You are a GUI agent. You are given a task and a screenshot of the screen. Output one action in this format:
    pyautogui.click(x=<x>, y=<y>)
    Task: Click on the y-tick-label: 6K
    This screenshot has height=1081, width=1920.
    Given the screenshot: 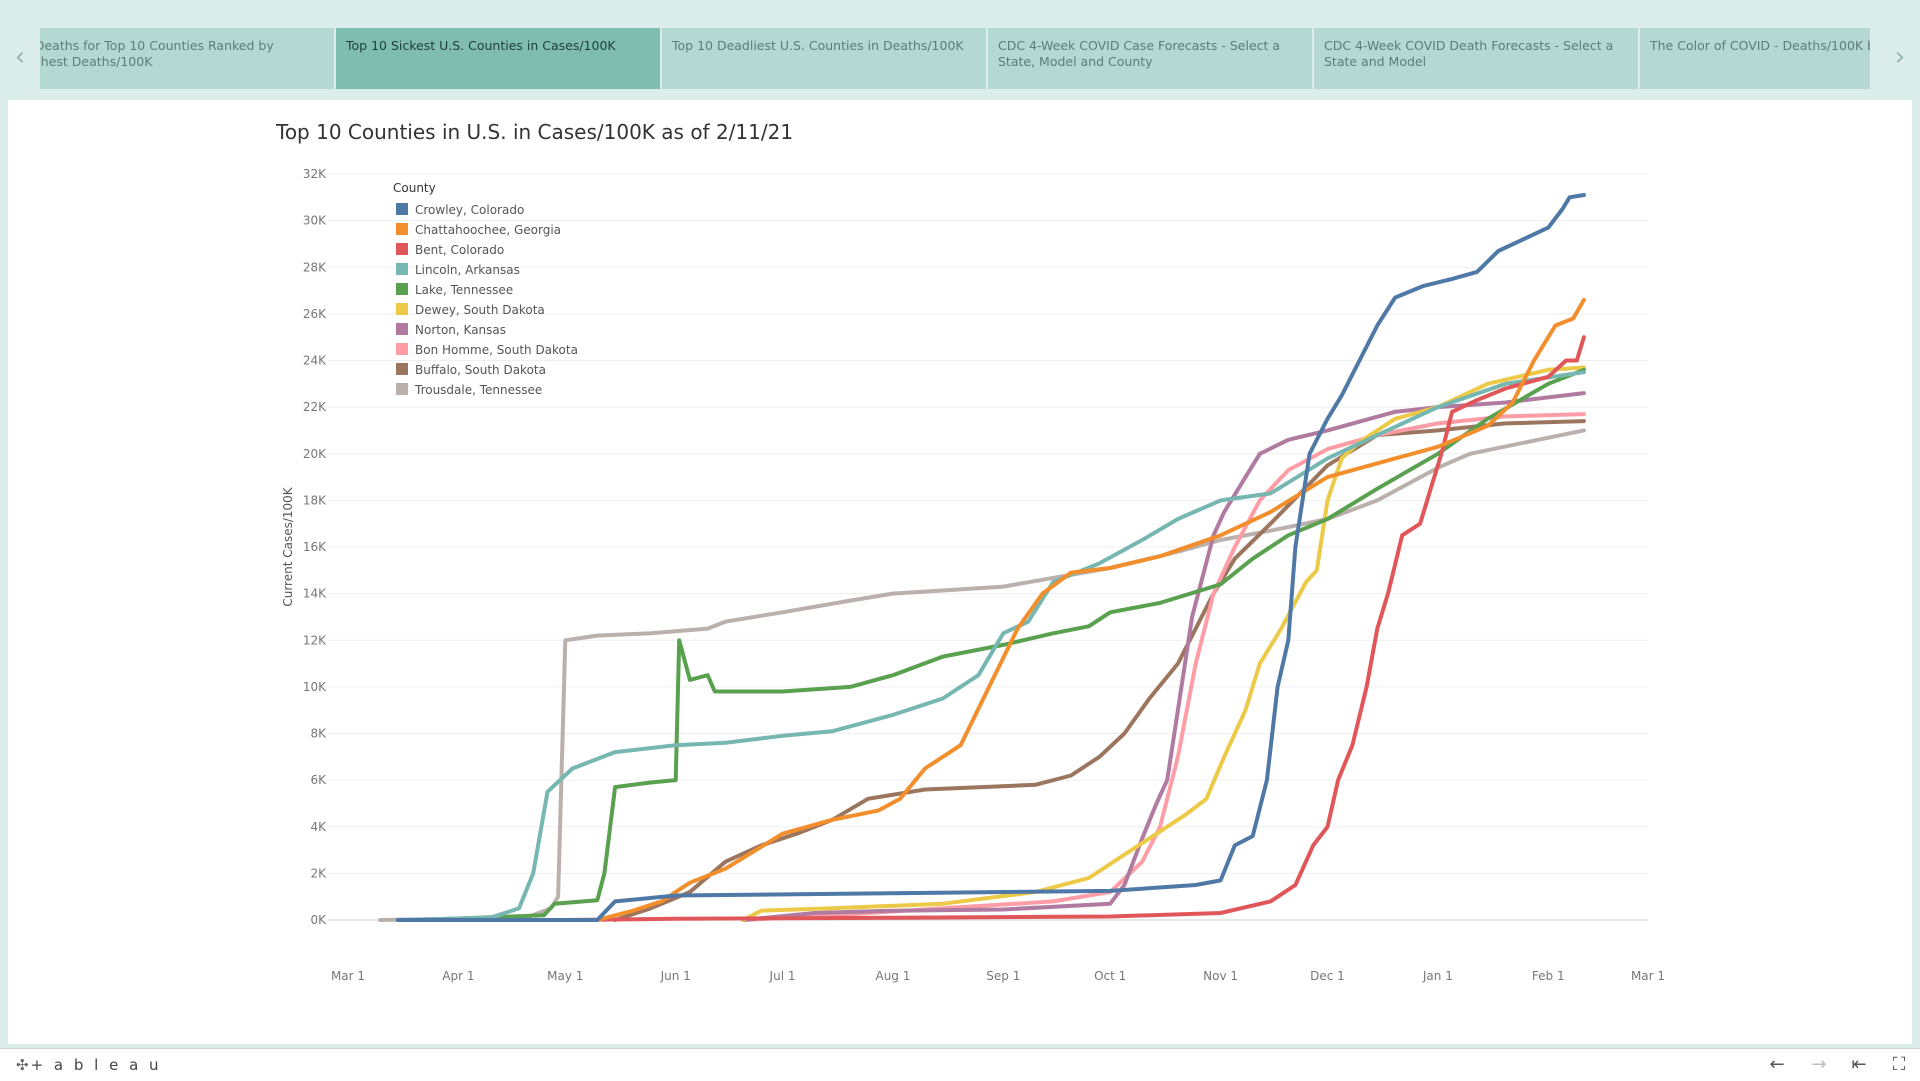 What is the action you would take?
    pyautogui.click(x=318, y=780)
    